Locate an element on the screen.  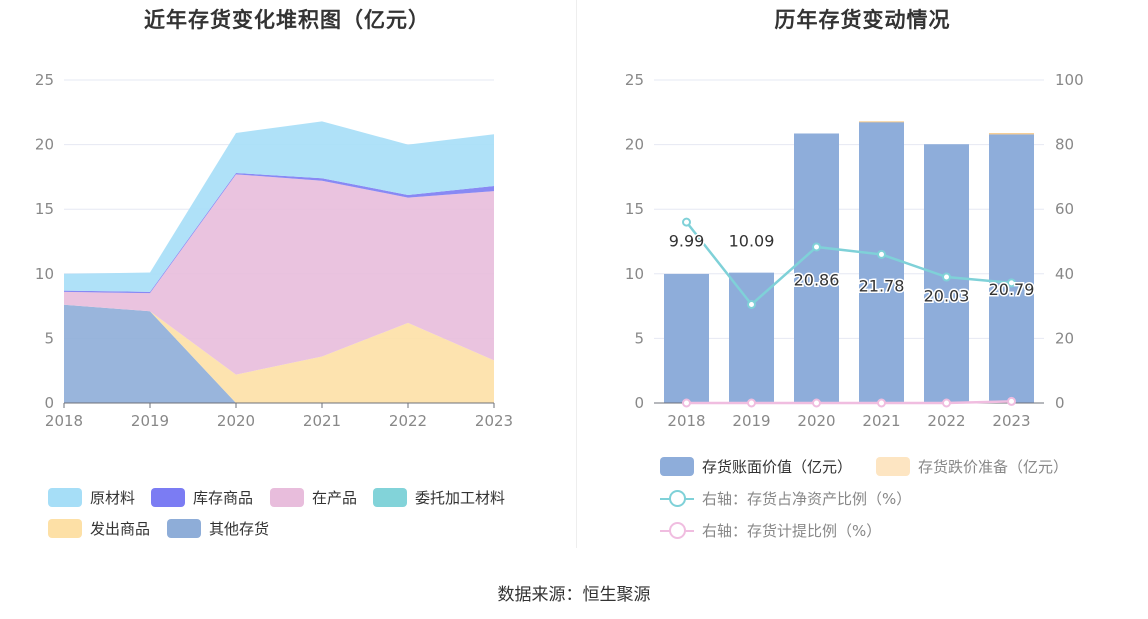
left-chart-title: 近年存货变化堆积图（亿元） is located at coordinates (287, 20).